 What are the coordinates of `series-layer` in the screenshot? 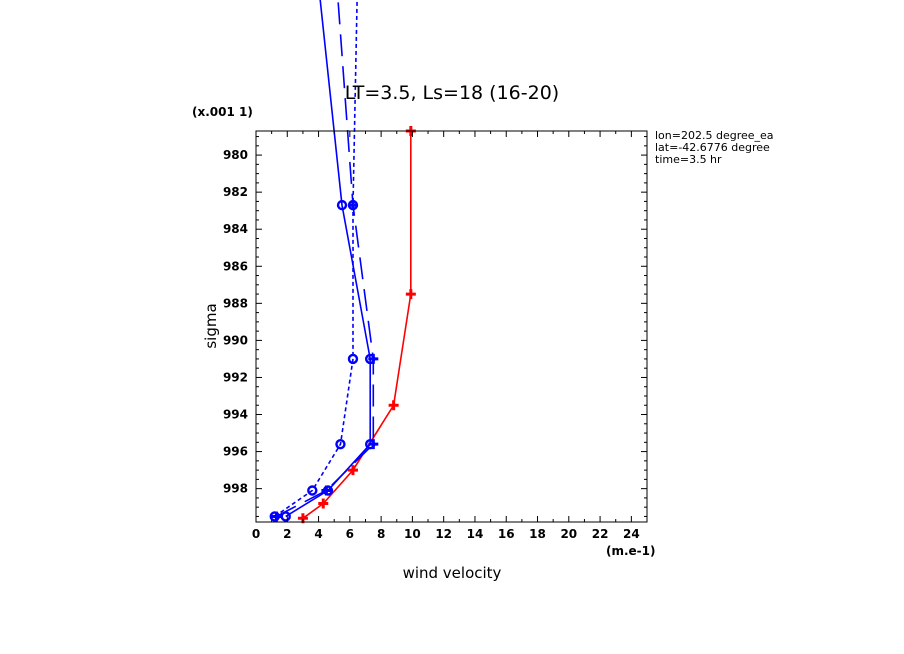 It's located at (342, 262).